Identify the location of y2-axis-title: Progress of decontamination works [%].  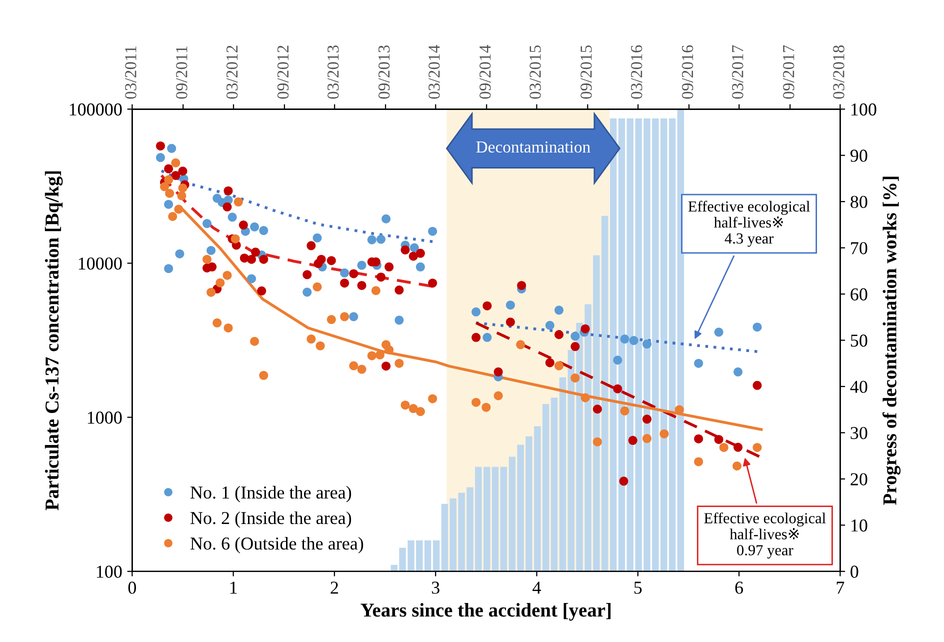
(891, 340).